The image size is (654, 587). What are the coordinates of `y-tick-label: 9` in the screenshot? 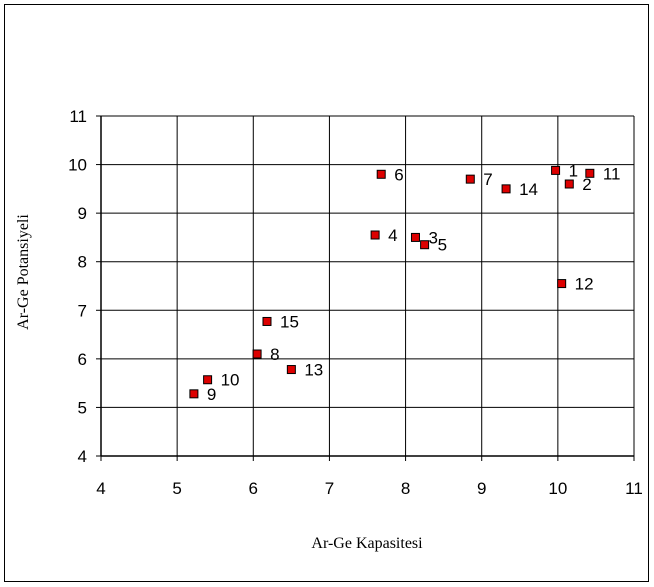 It's located at (82, 213).